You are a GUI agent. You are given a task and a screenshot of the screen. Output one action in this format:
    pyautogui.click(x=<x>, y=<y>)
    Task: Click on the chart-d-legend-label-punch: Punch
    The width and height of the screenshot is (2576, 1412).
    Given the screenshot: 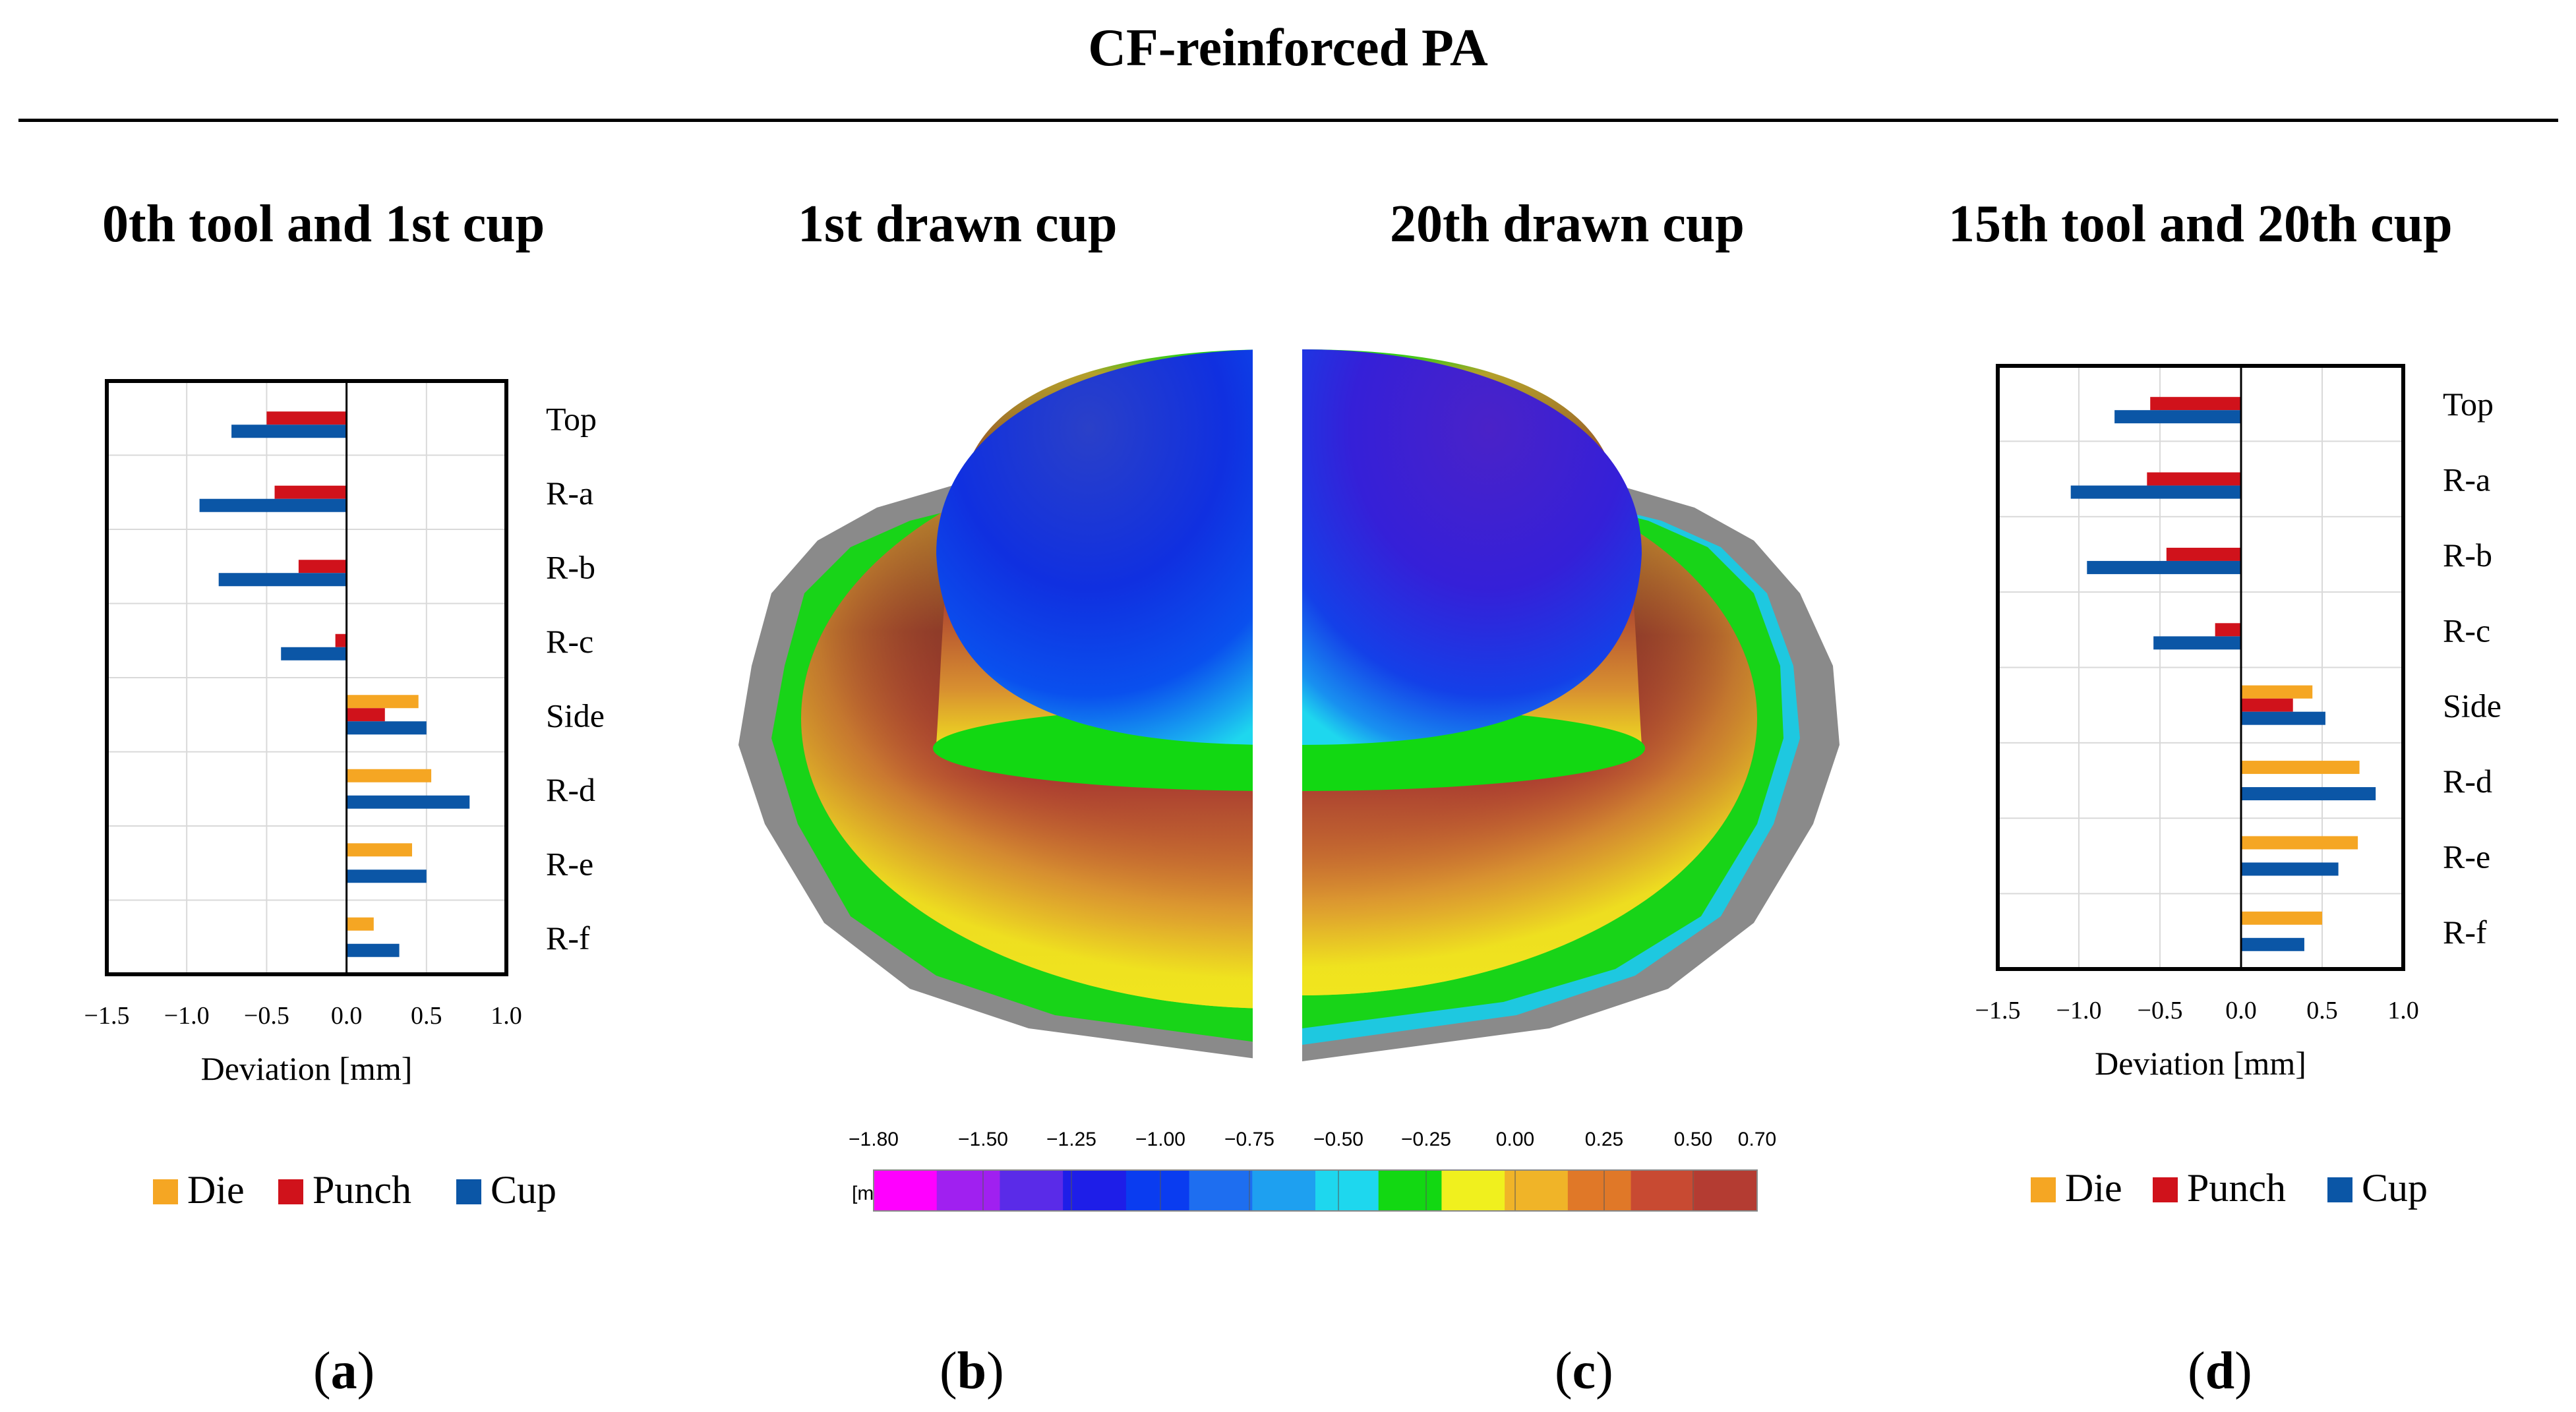 What is the action you would take?
    pyautogui.click(x=2236, y=1188)
    